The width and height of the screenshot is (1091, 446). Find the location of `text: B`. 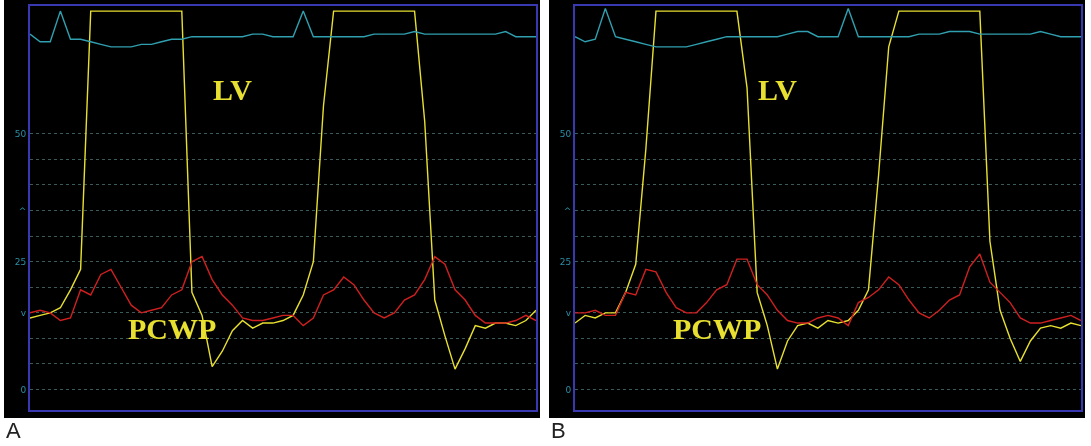

text: B is located at coordinates (558, 431).